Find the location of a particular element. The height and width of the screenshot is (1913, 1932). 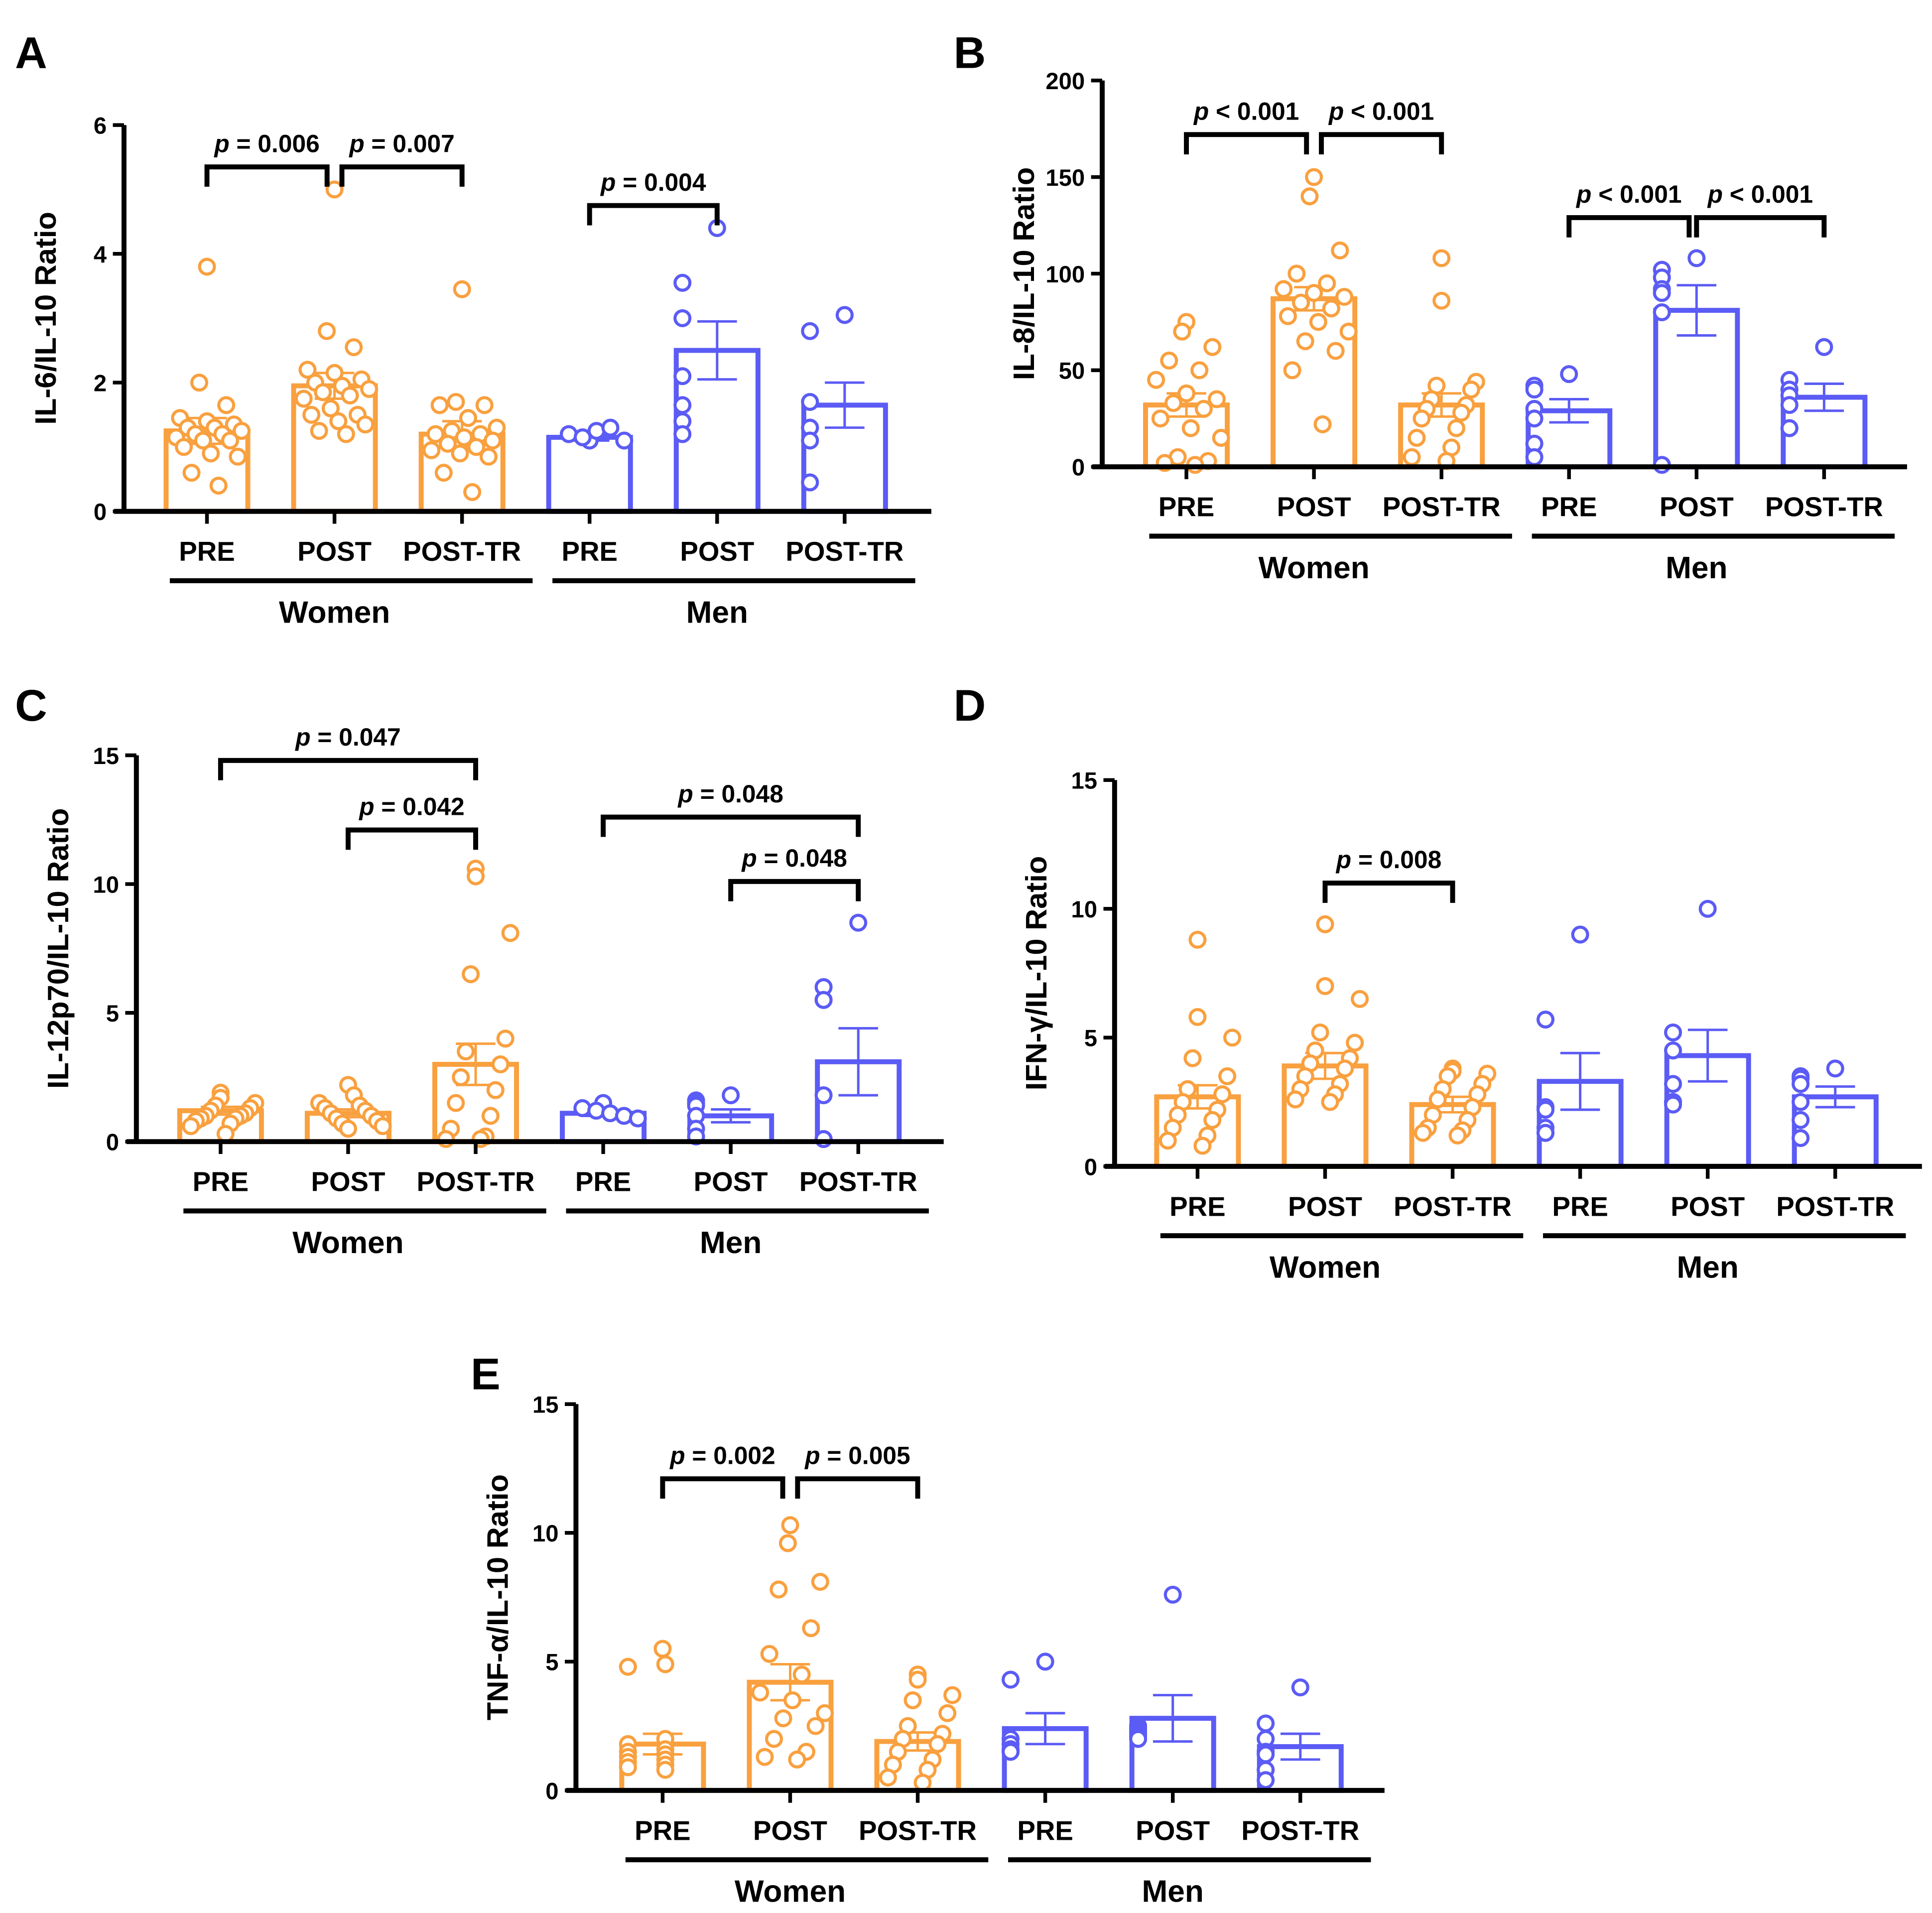

significance-bracket: p = 0.047 is located at coordinates (348, 751).